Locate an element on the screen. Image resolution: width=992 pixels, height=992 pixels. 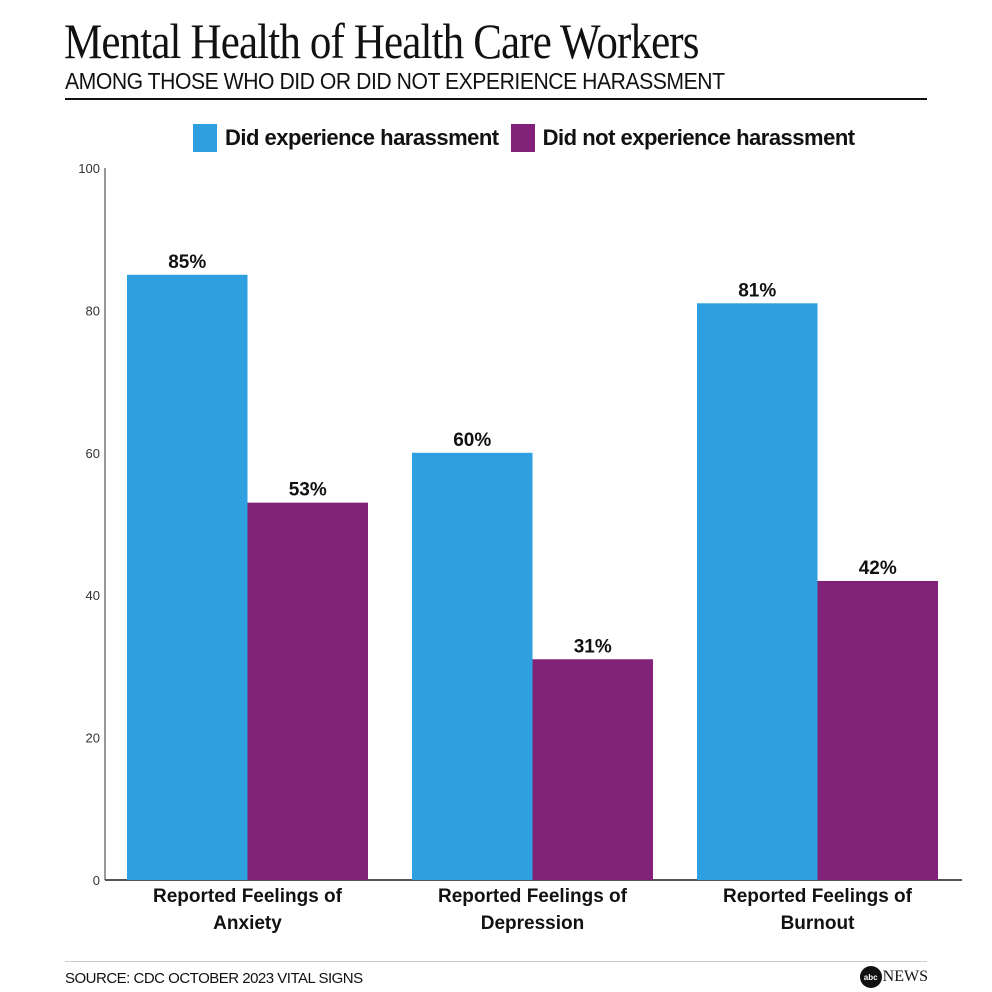
data-label: 53% is located at coordinates (308, 490).